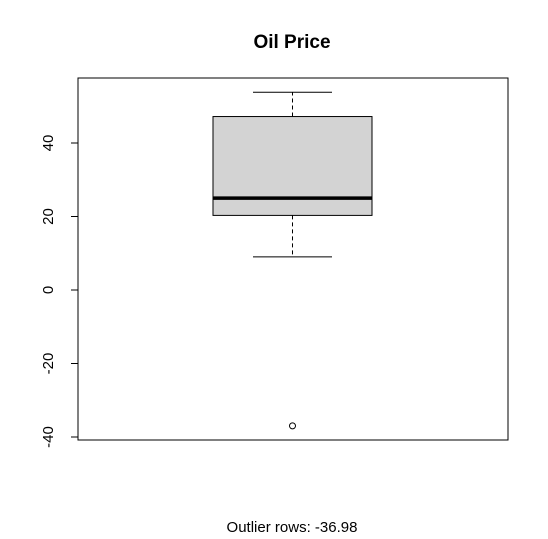 This screenshot has height=539, width=548. What do you see at coordinates (292, 527) in the screenshot?
I see `outlier-rows-label: Outlier rows: -36.98` at bounding box center [292, 527].